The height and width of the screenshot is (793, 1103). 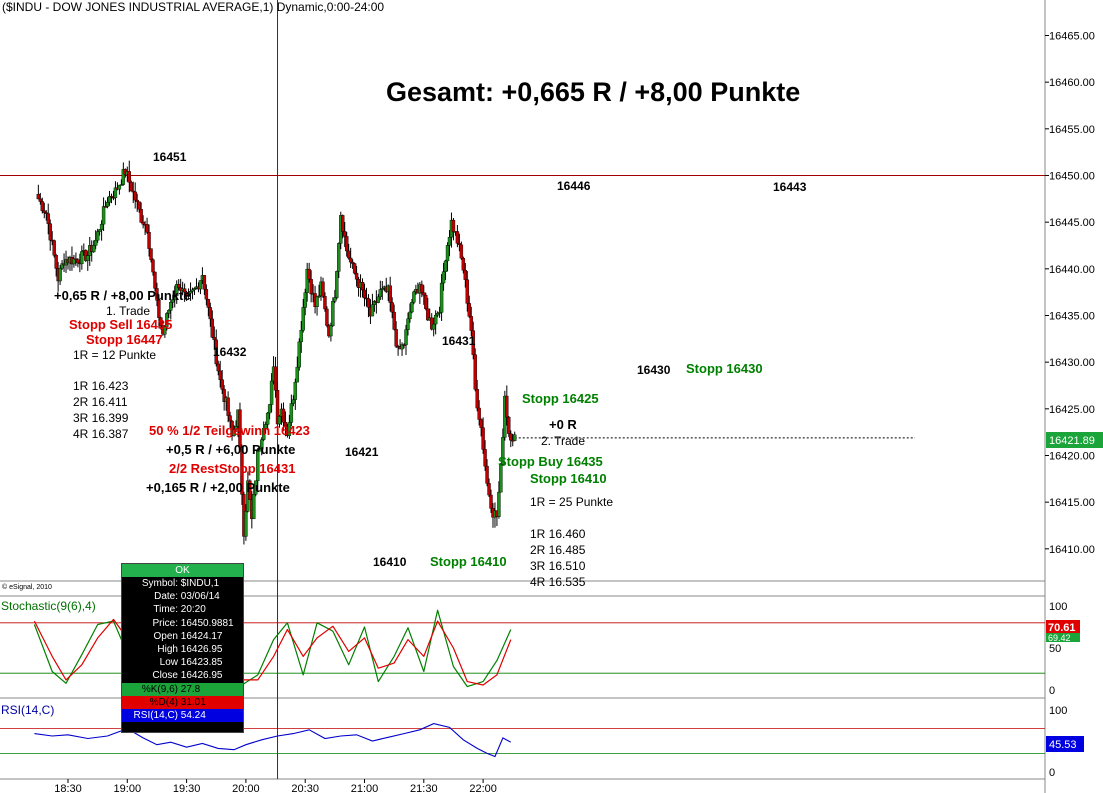 I want to click on data-row-value: 27.8, so click(x=190, y=689).